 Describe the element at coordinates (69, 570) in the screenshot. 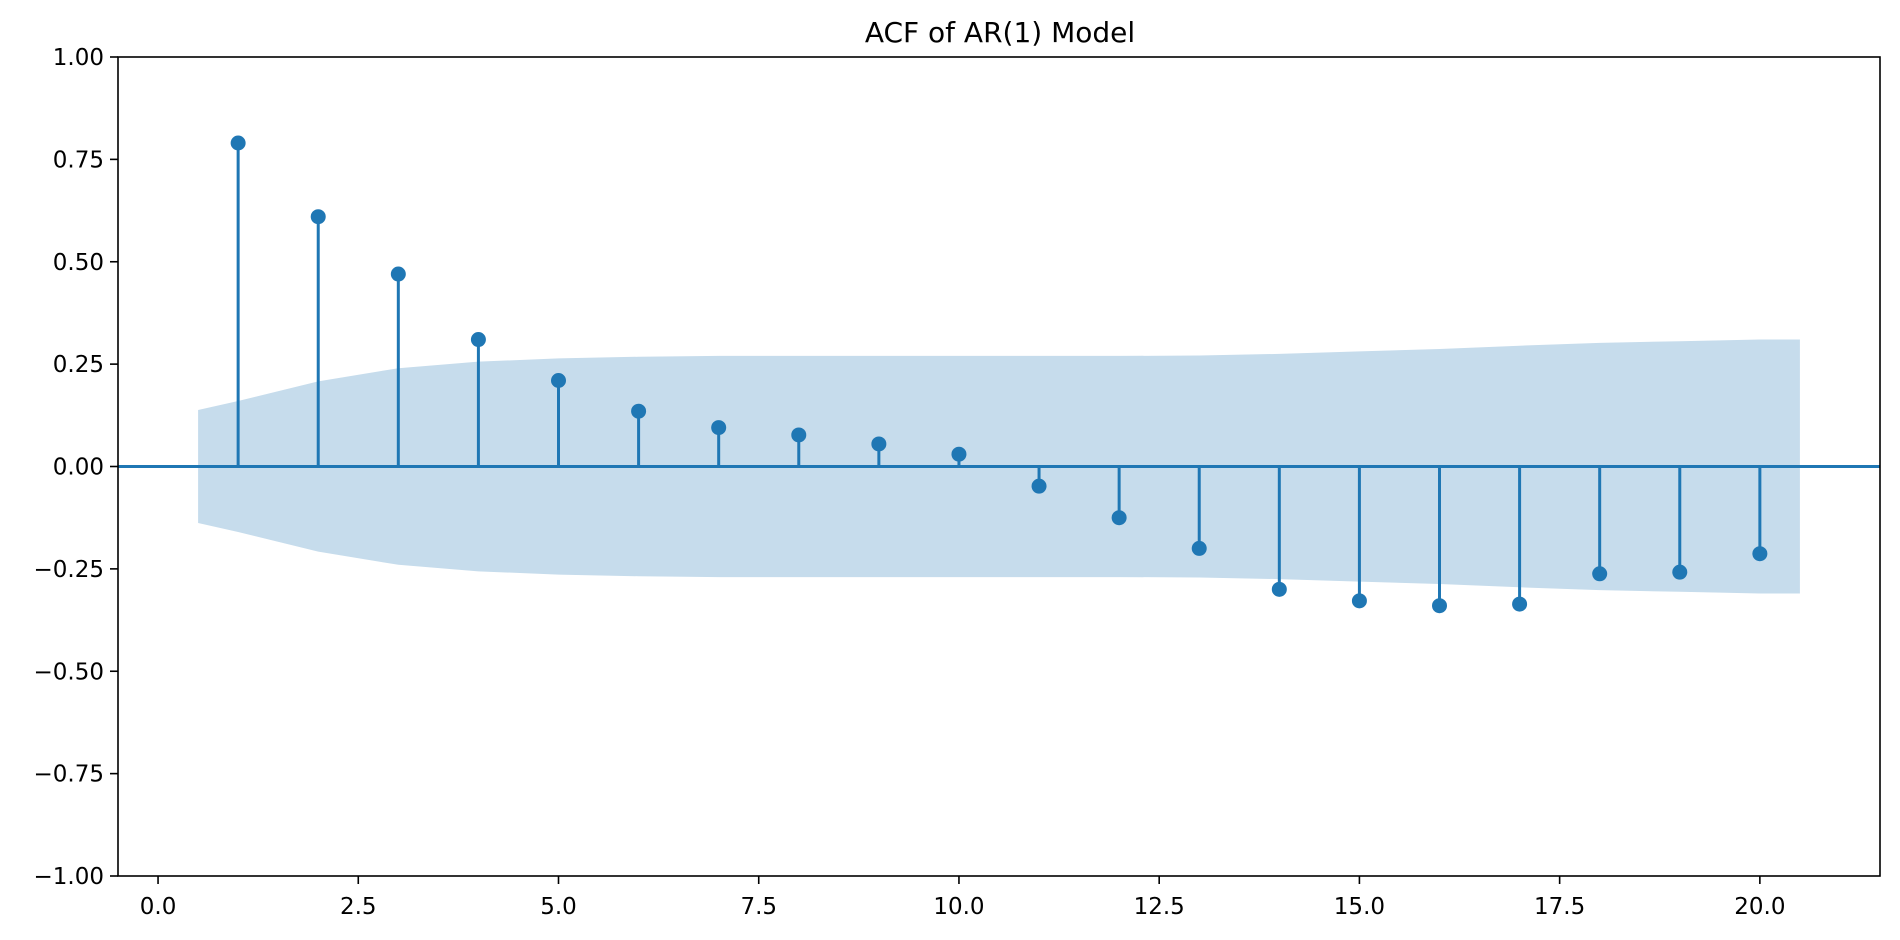

I see `y-tick-label: −0.25` at that location.